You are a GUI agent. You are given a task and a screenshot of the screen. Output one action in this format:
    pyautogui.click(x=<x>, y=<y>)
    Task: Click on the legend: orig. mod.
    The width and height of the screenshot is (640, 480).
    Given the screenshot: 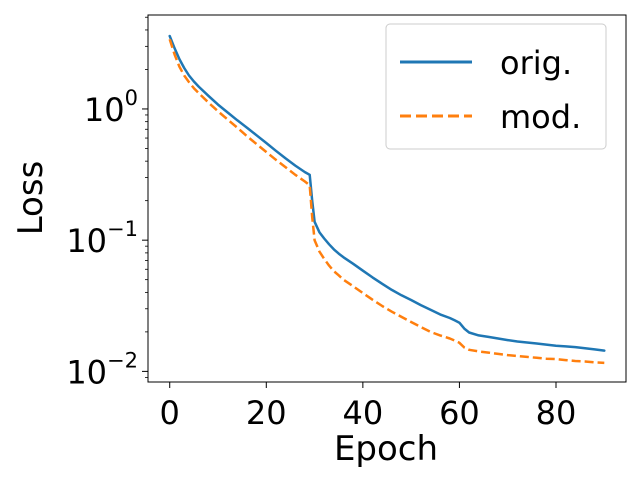 What is the action you would take?
    pyautogui.click(x=496, y=86)
    